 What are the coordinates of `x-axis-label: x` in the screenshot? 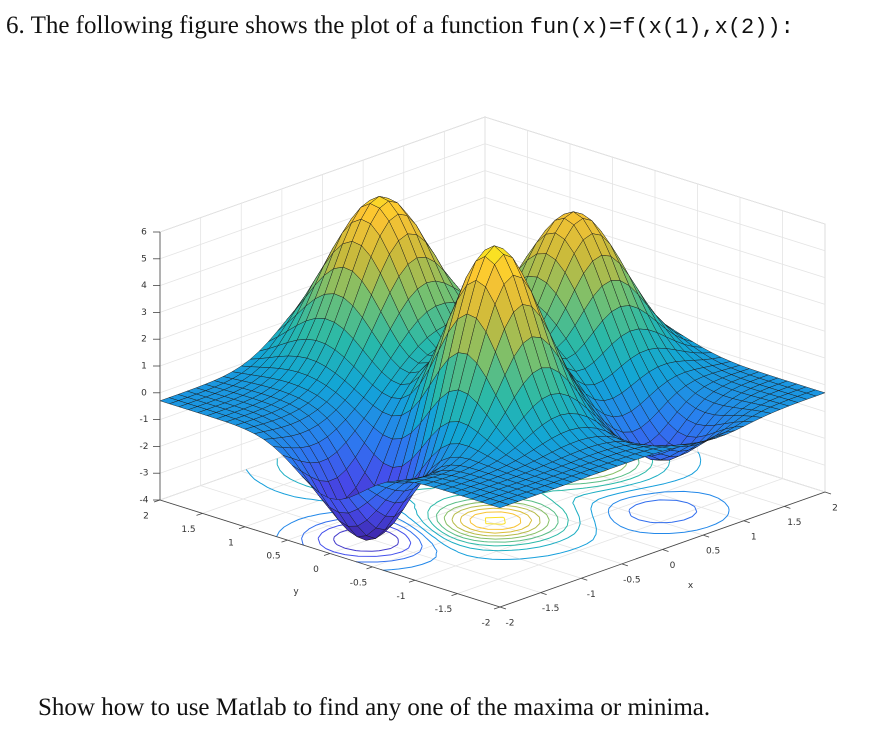 It's located at (691, 586).